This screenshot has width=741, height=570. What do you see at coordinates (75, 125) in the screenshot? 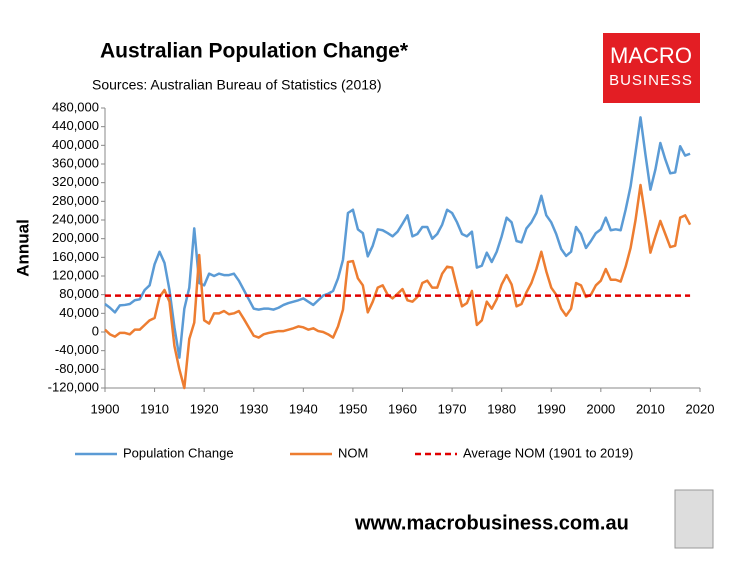
I see `y-tick-label: 440,000` at bounding box center [75, 125].